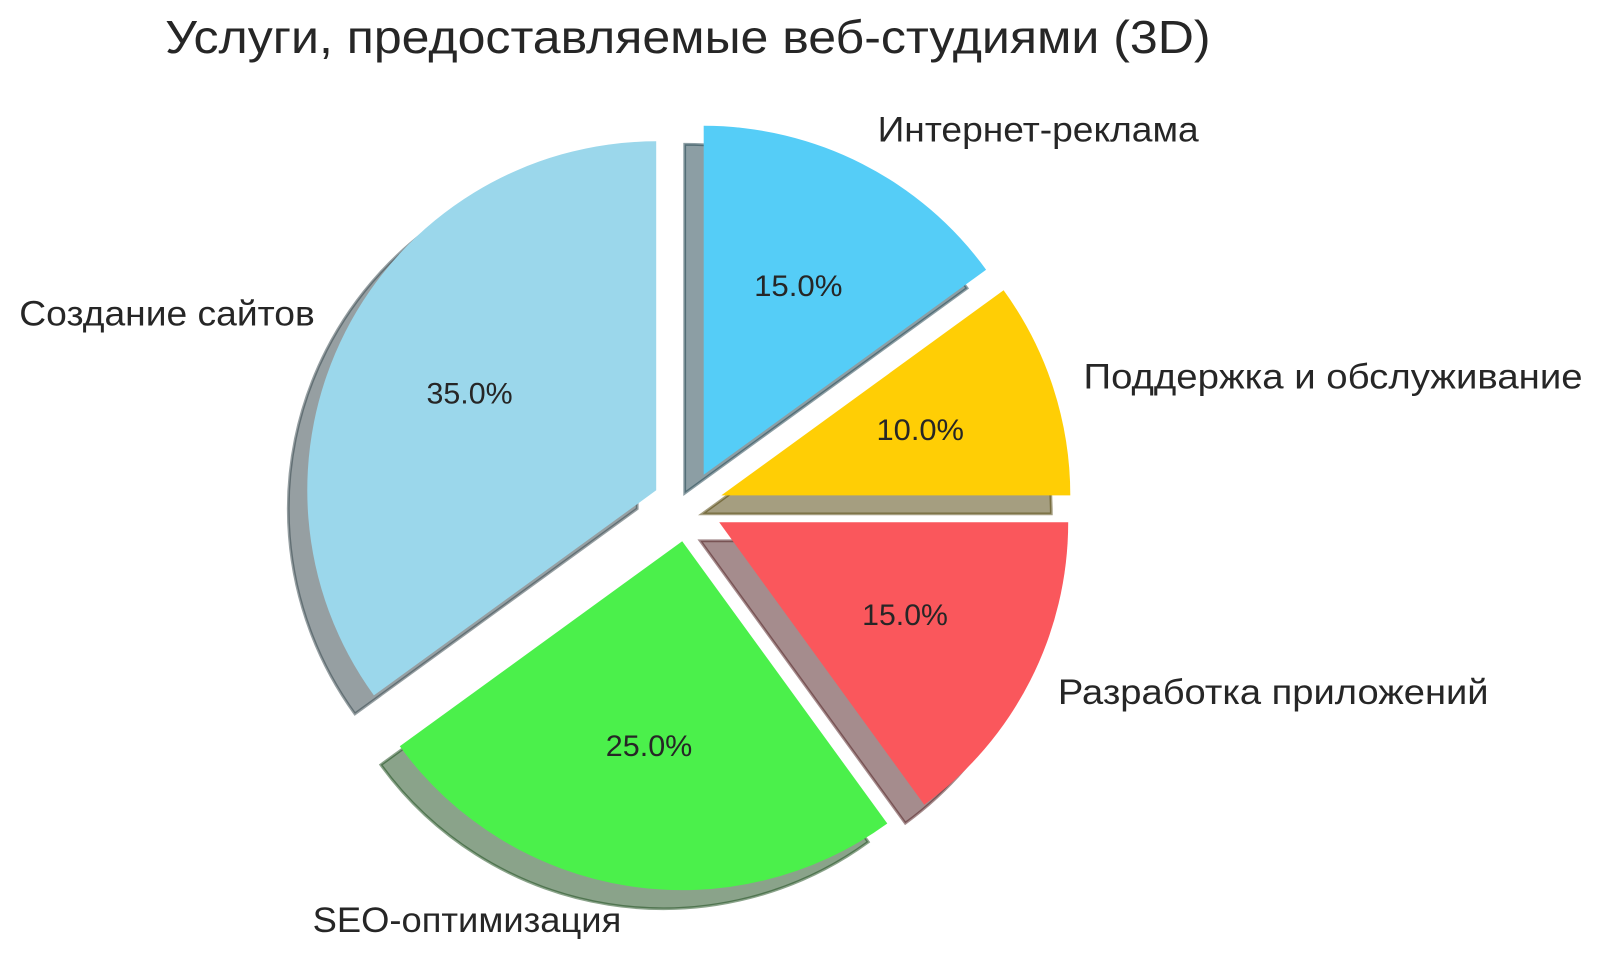  I want to click on svg-text: Создание сайтов, so click(167, 313).